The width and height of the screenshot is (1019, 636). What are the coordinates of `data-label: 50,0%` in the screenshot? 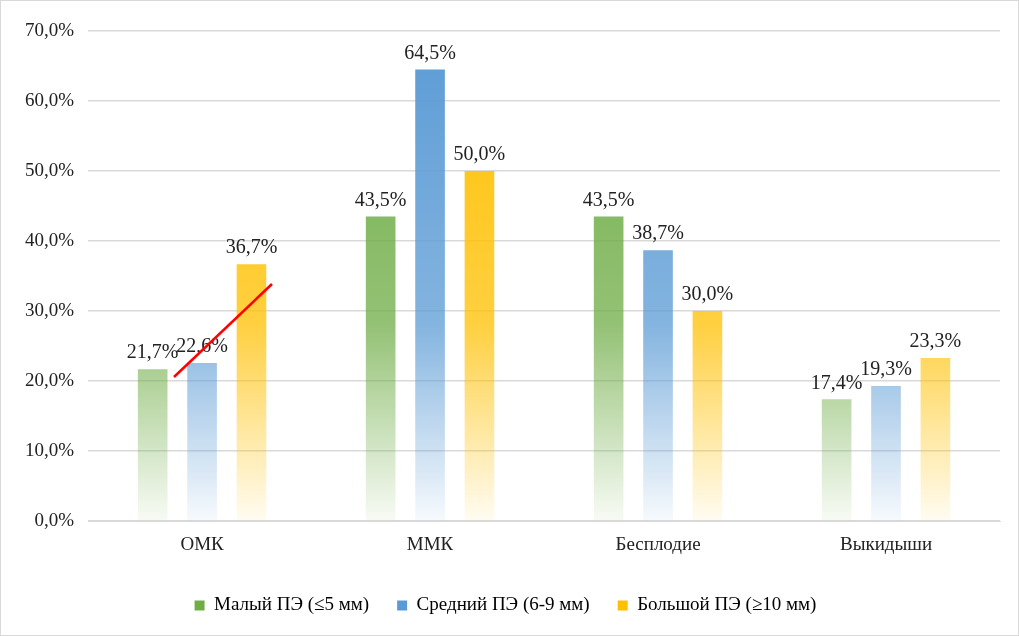 It's located at (479, 153).